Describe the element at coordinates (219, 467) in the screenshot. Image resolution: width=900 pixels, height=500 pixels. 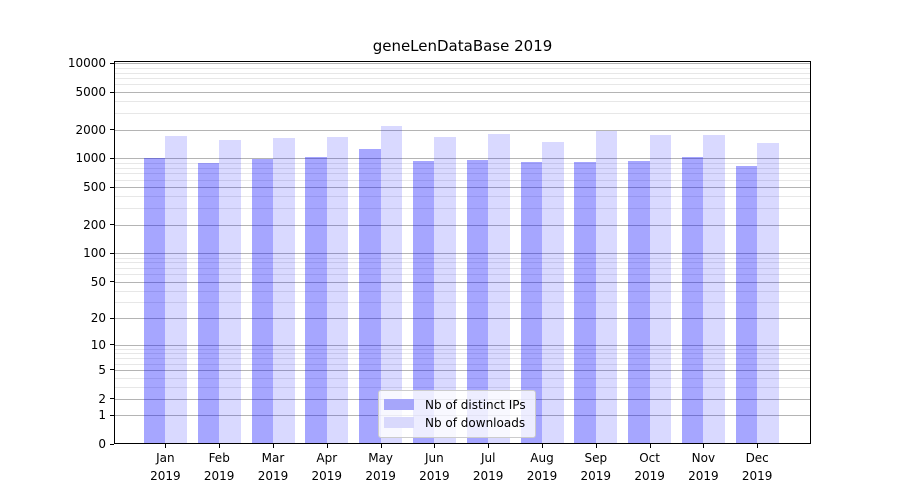
I see `x-tick-label: Feb 2019` at that location.